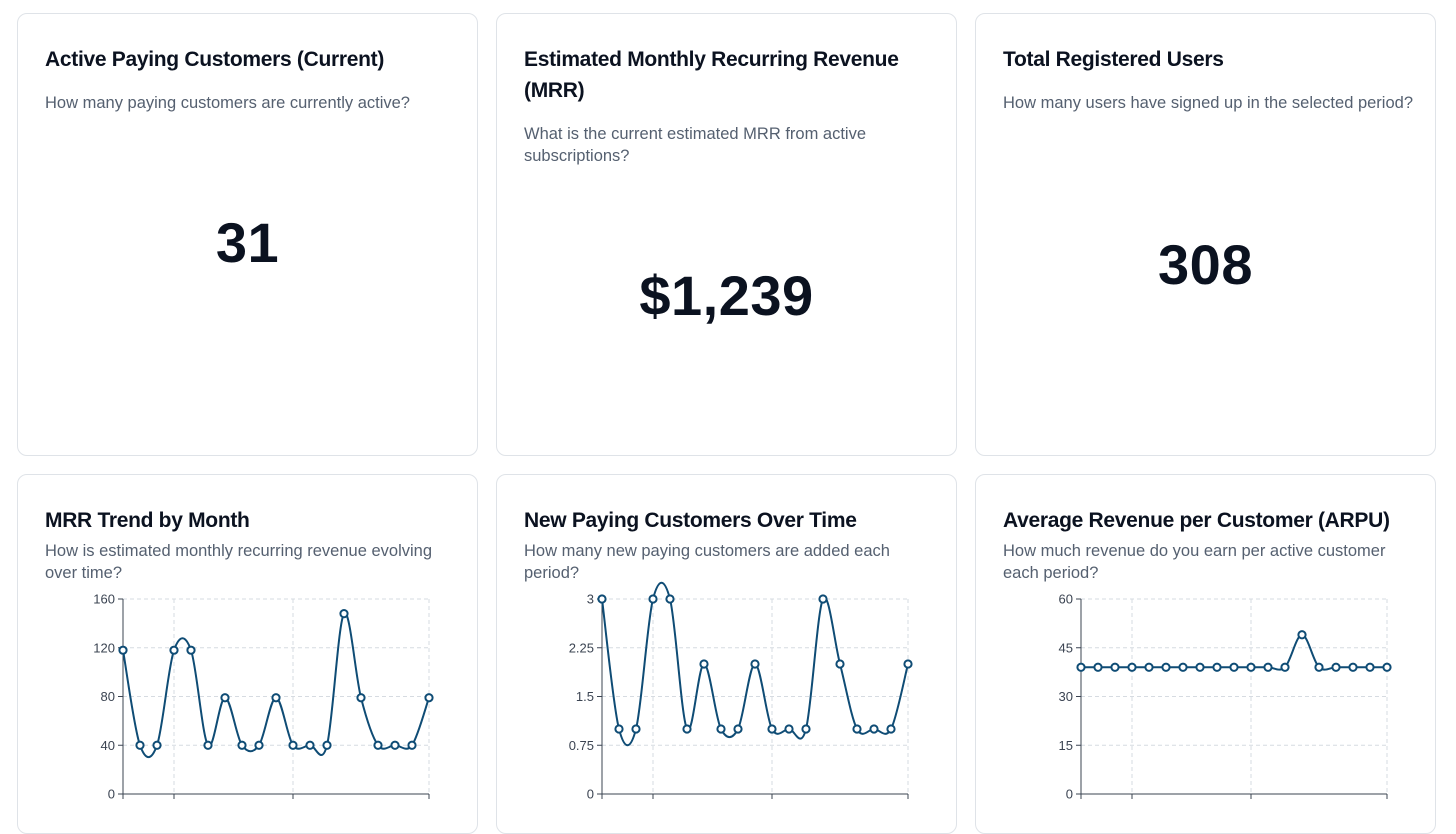 Image resolution: width=1456 pixels, height=834 pixels. What do you see at coordinates (590, 599) in the screenshot?
I see `y-tick-label: 3` at bounding box center [590, 599].